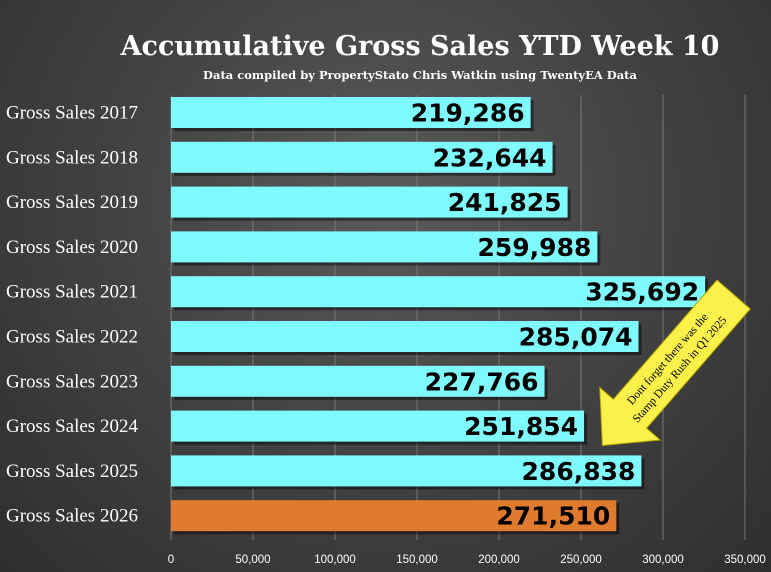  I want to click on x-tick-label: 100,000, so click(335, 560).